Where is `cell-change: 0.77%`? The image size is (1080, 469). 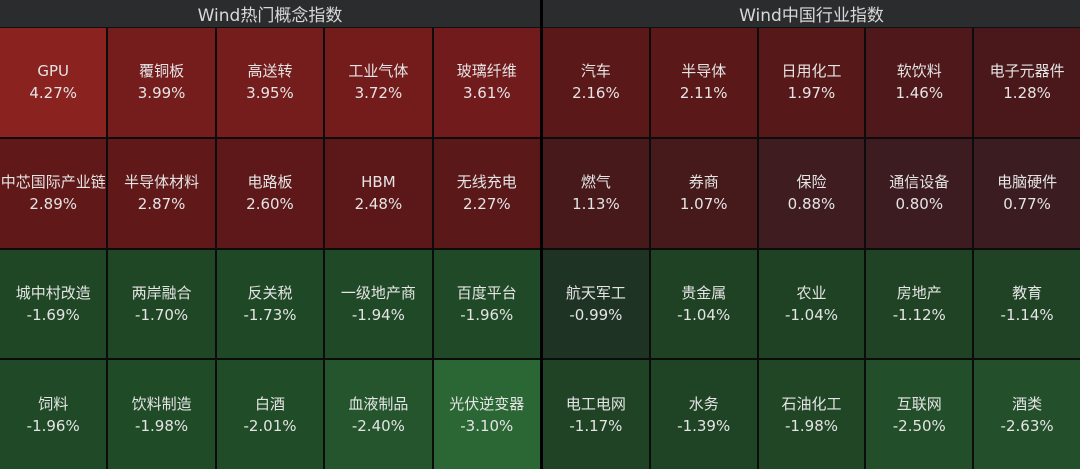 cell-change: 0.77% is located at coordinates (1027, 204).